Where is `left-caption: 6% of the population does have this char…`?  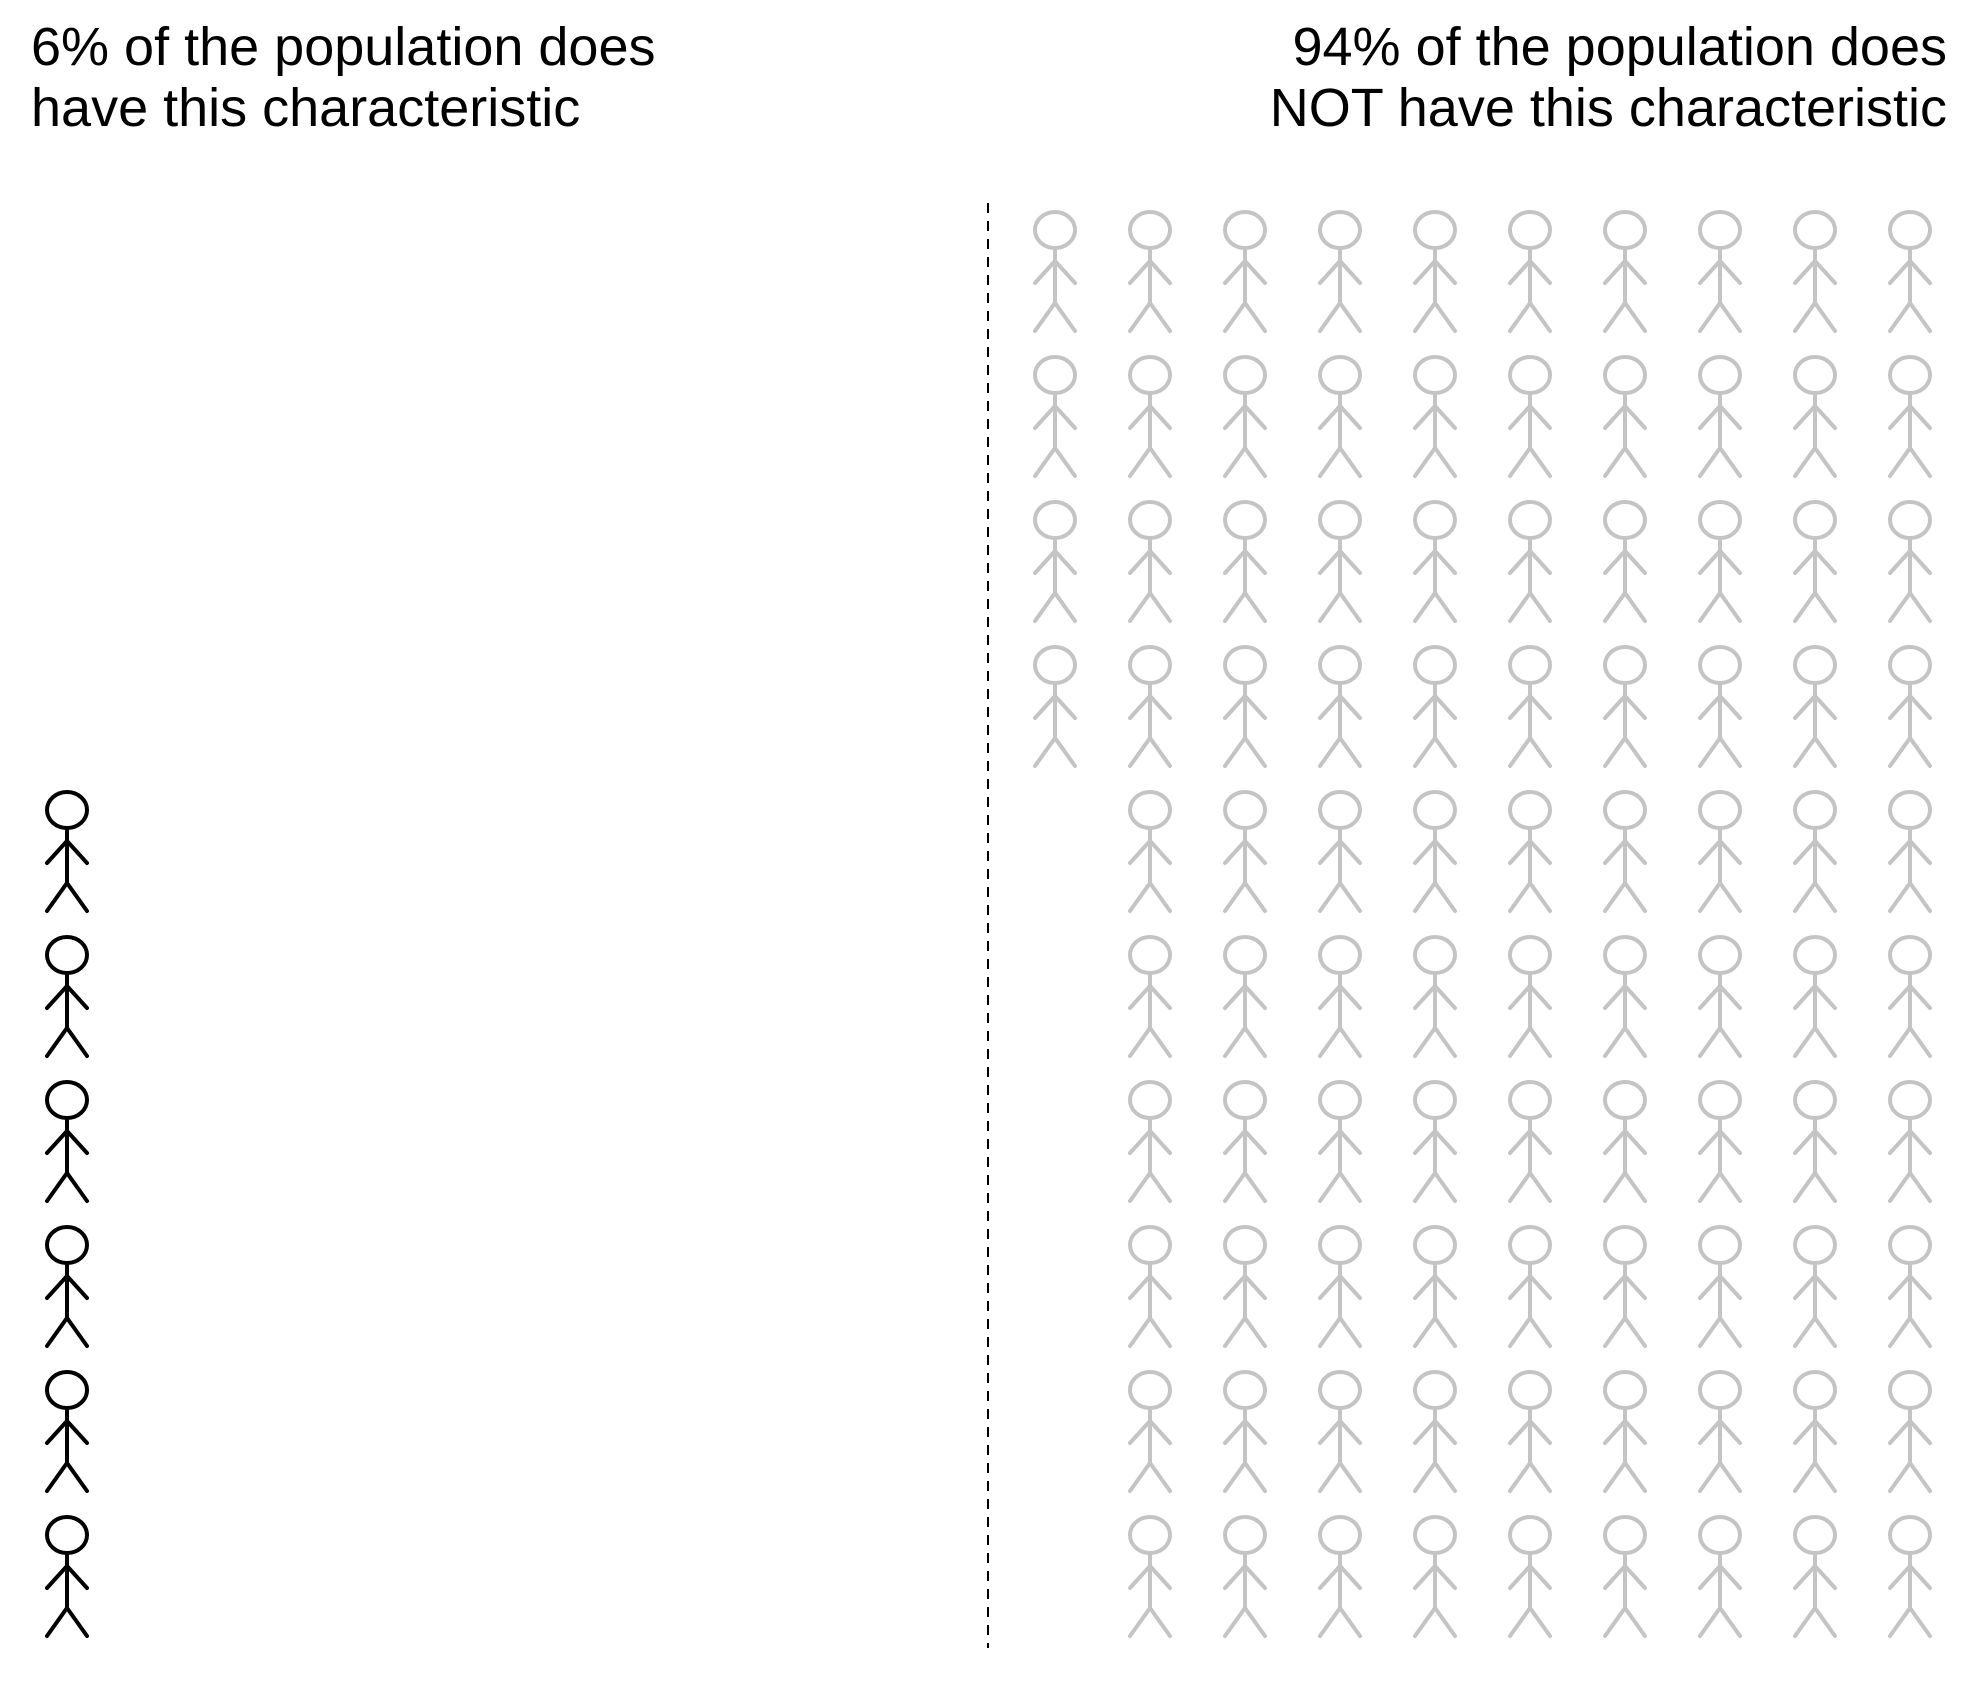 left-caption: 6% of the population does have this char… is located at coordinates (343, 78).